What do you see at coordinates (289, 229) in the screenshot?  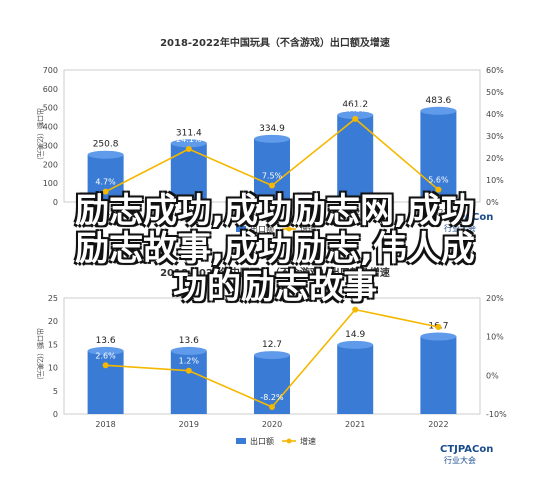 I see `chart1-legend-marker-rate` at bounding box center [289, 229].